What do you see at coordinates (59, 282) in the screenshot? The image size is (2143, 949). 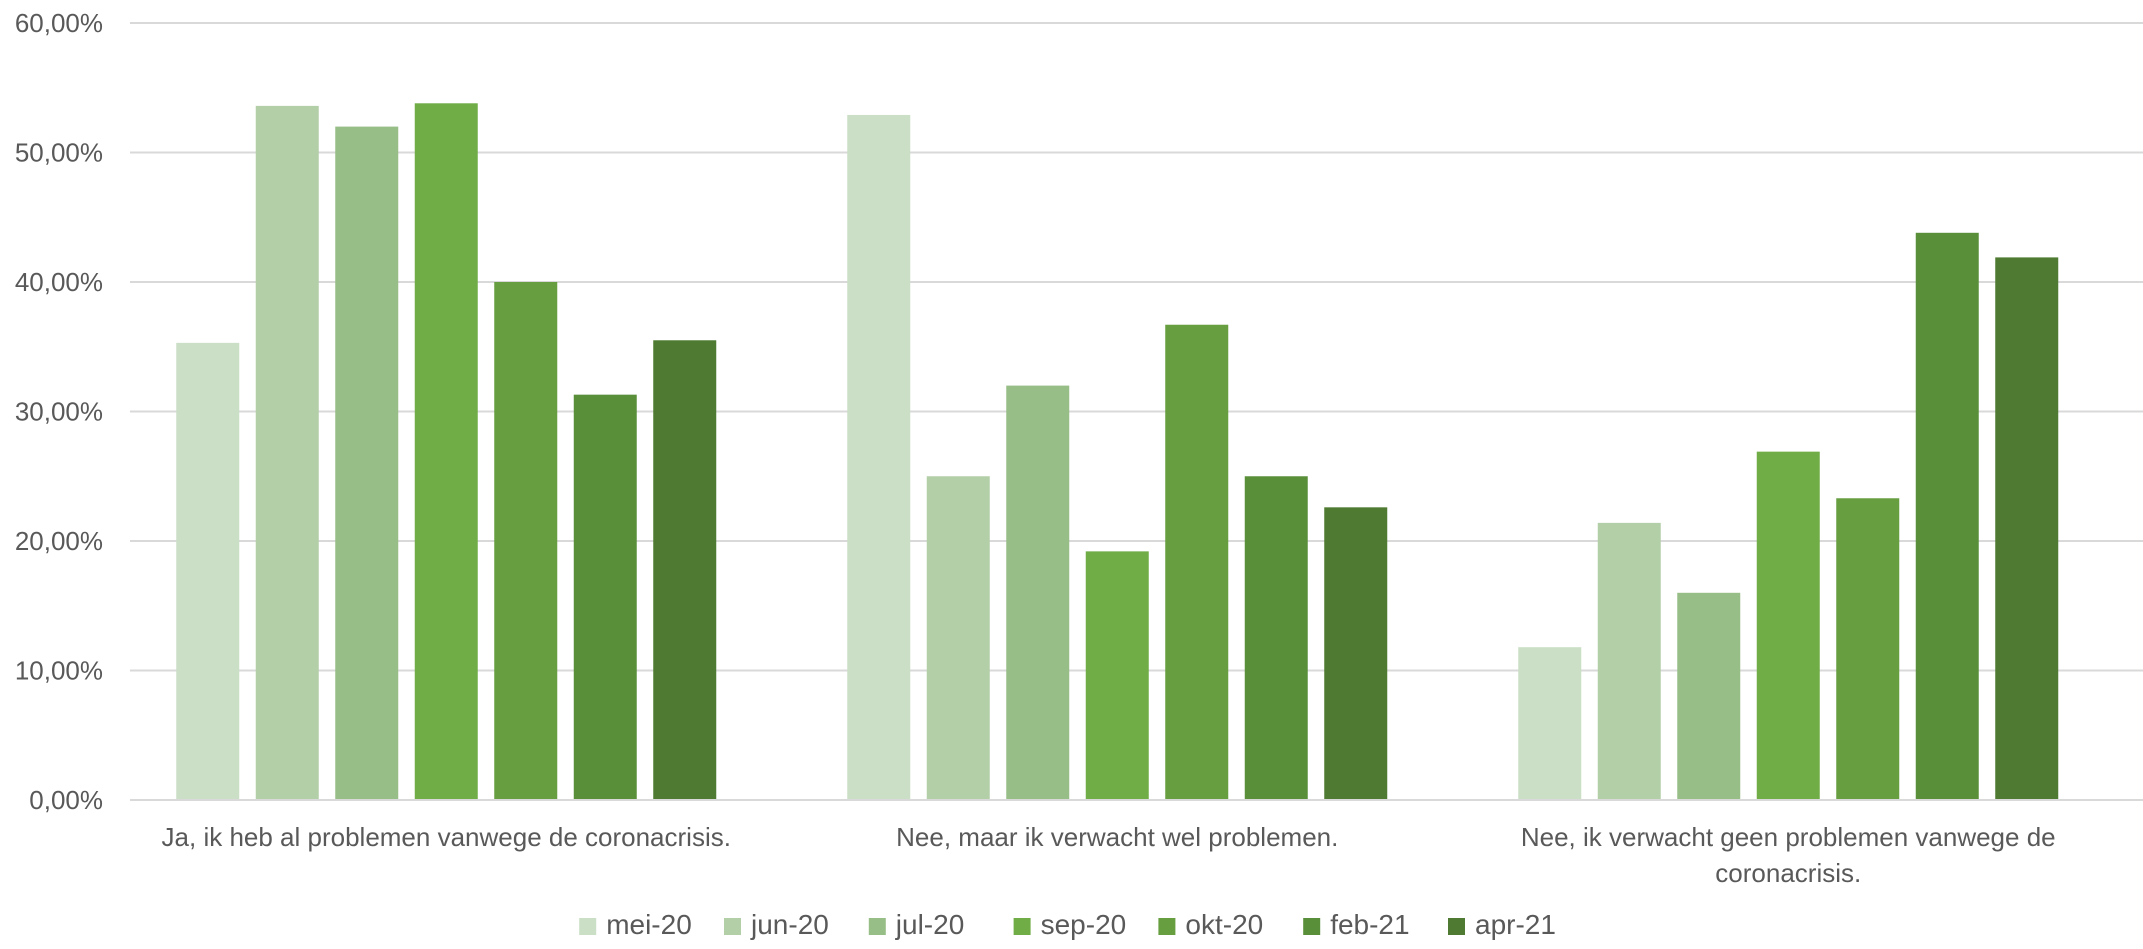 I see `y-tick-label: 40,00%` at bounding box center [59, 282].